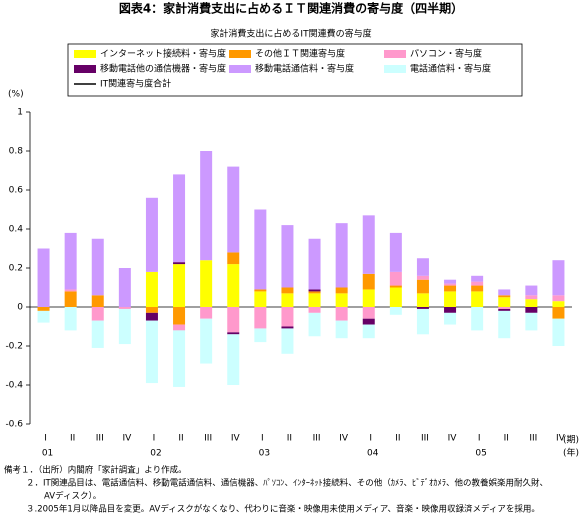 This screenshot has width=582, height=513. What do you see at coordinates (163, 69) in the screenshot?
I see `legend-label: 移動電話他の通信機器・寄与度` at bounding box center [163, 69].